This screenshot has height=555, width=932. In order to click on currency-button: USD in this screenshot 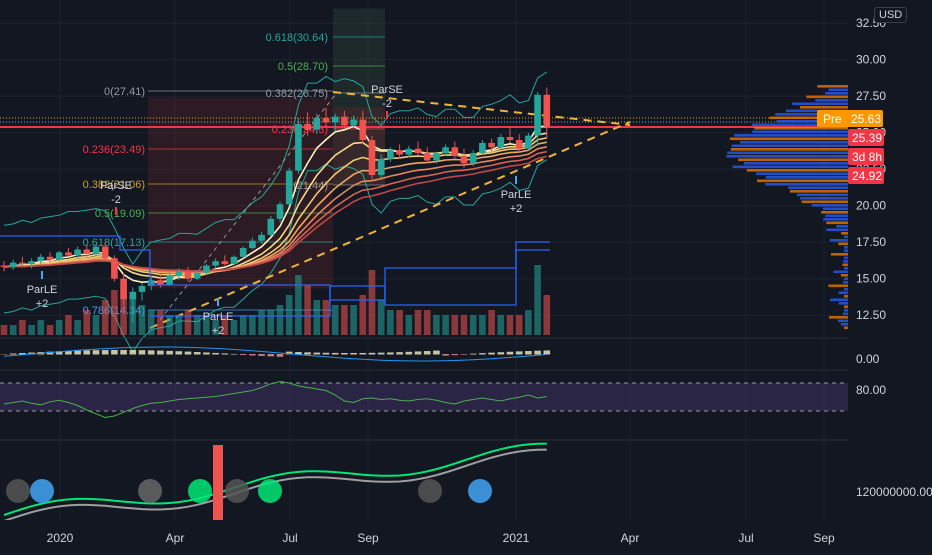, I will do `click(890, 15)`.